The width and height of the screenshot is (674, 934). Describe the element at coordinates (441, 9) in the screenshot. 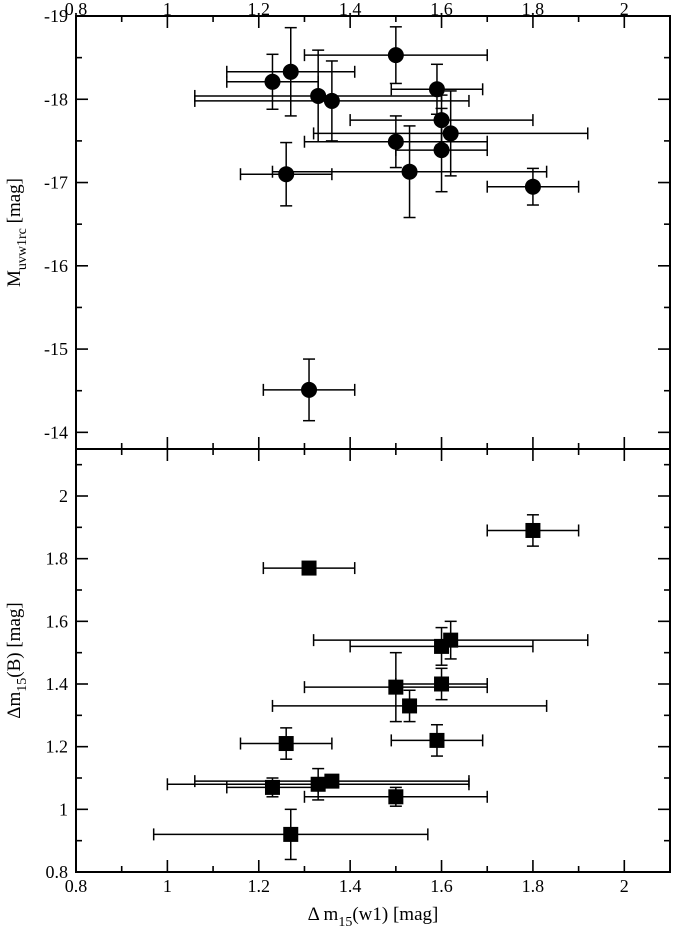

I see `x-tick-label-top: 1.6` at that location.